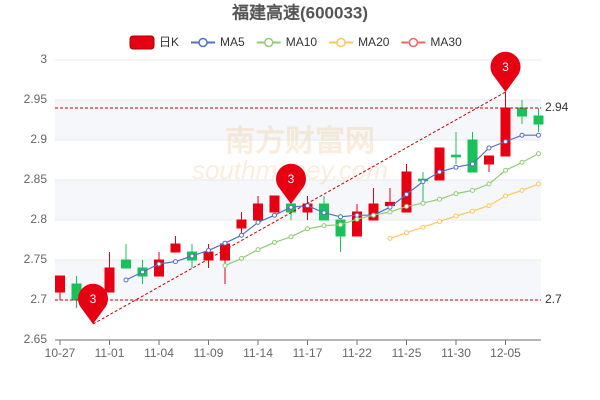 This screenshot has width=600, height=400. What do you see at coordinates (553, 299) in the screenshot?
I see `reference-label: 2.7` at bounding box center [553, 299].